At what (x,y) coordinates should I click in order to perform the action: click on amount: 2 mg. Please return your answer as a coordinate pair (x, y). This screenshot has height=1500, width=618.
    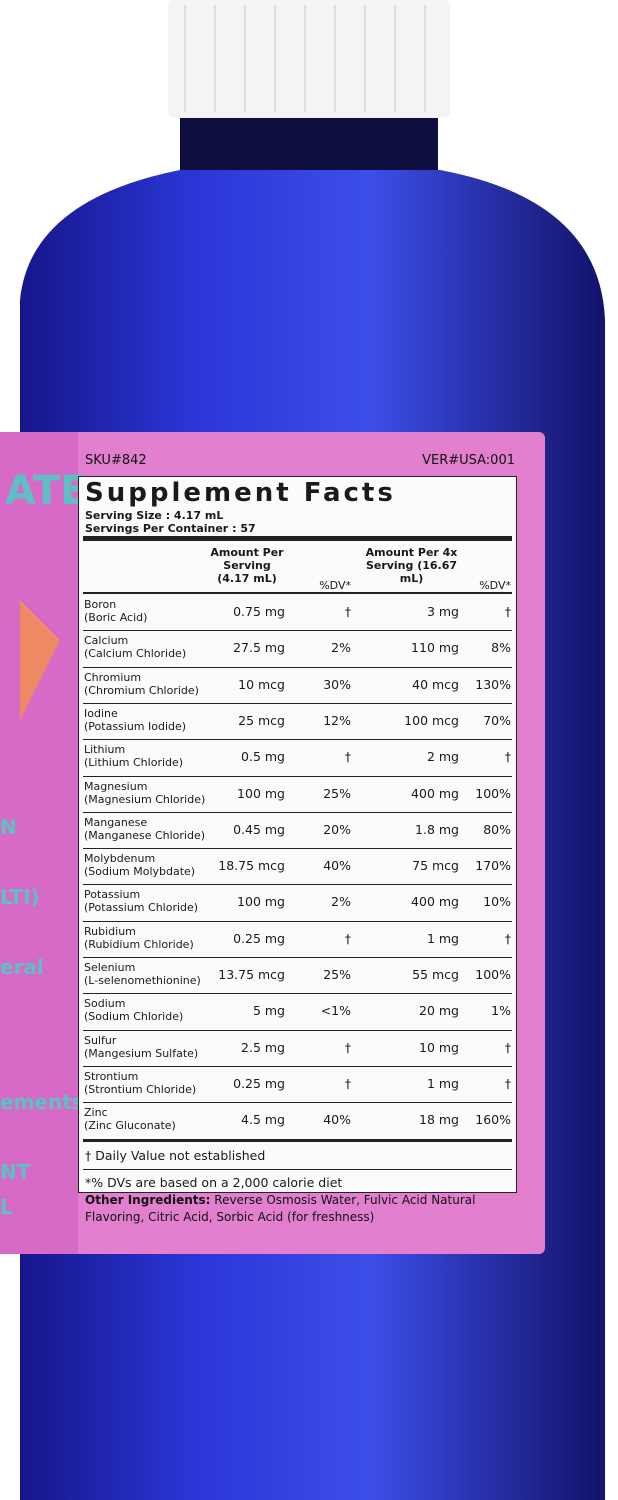
    Looking at the image, I should click on (442, 757).